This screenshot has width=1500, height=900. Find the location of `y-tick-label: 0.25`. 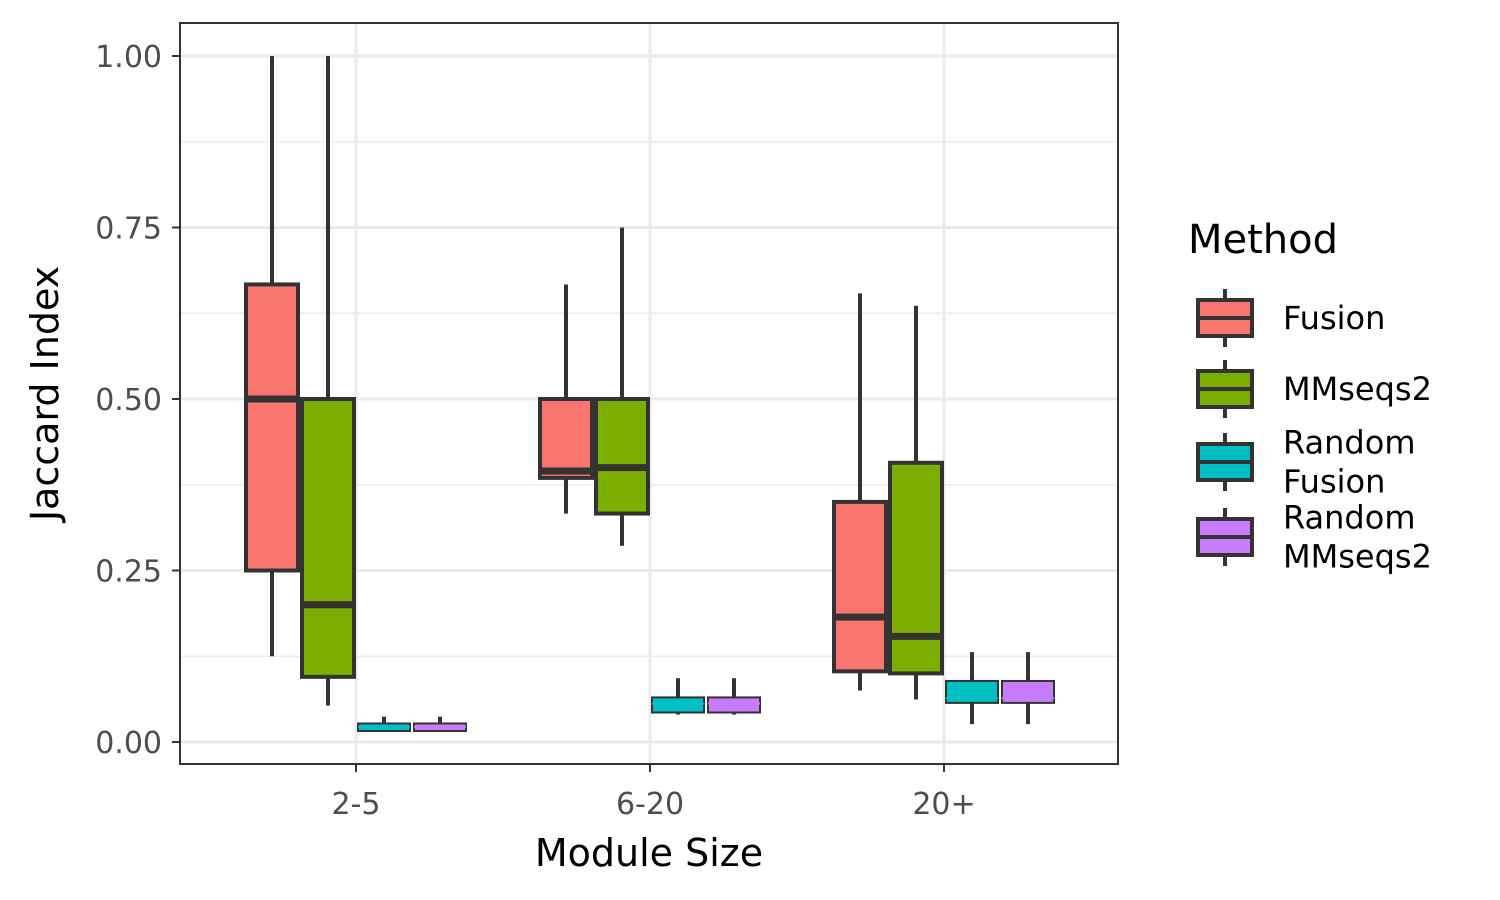

y-tick-label: 0.25 is located at coordinates (128, 572).